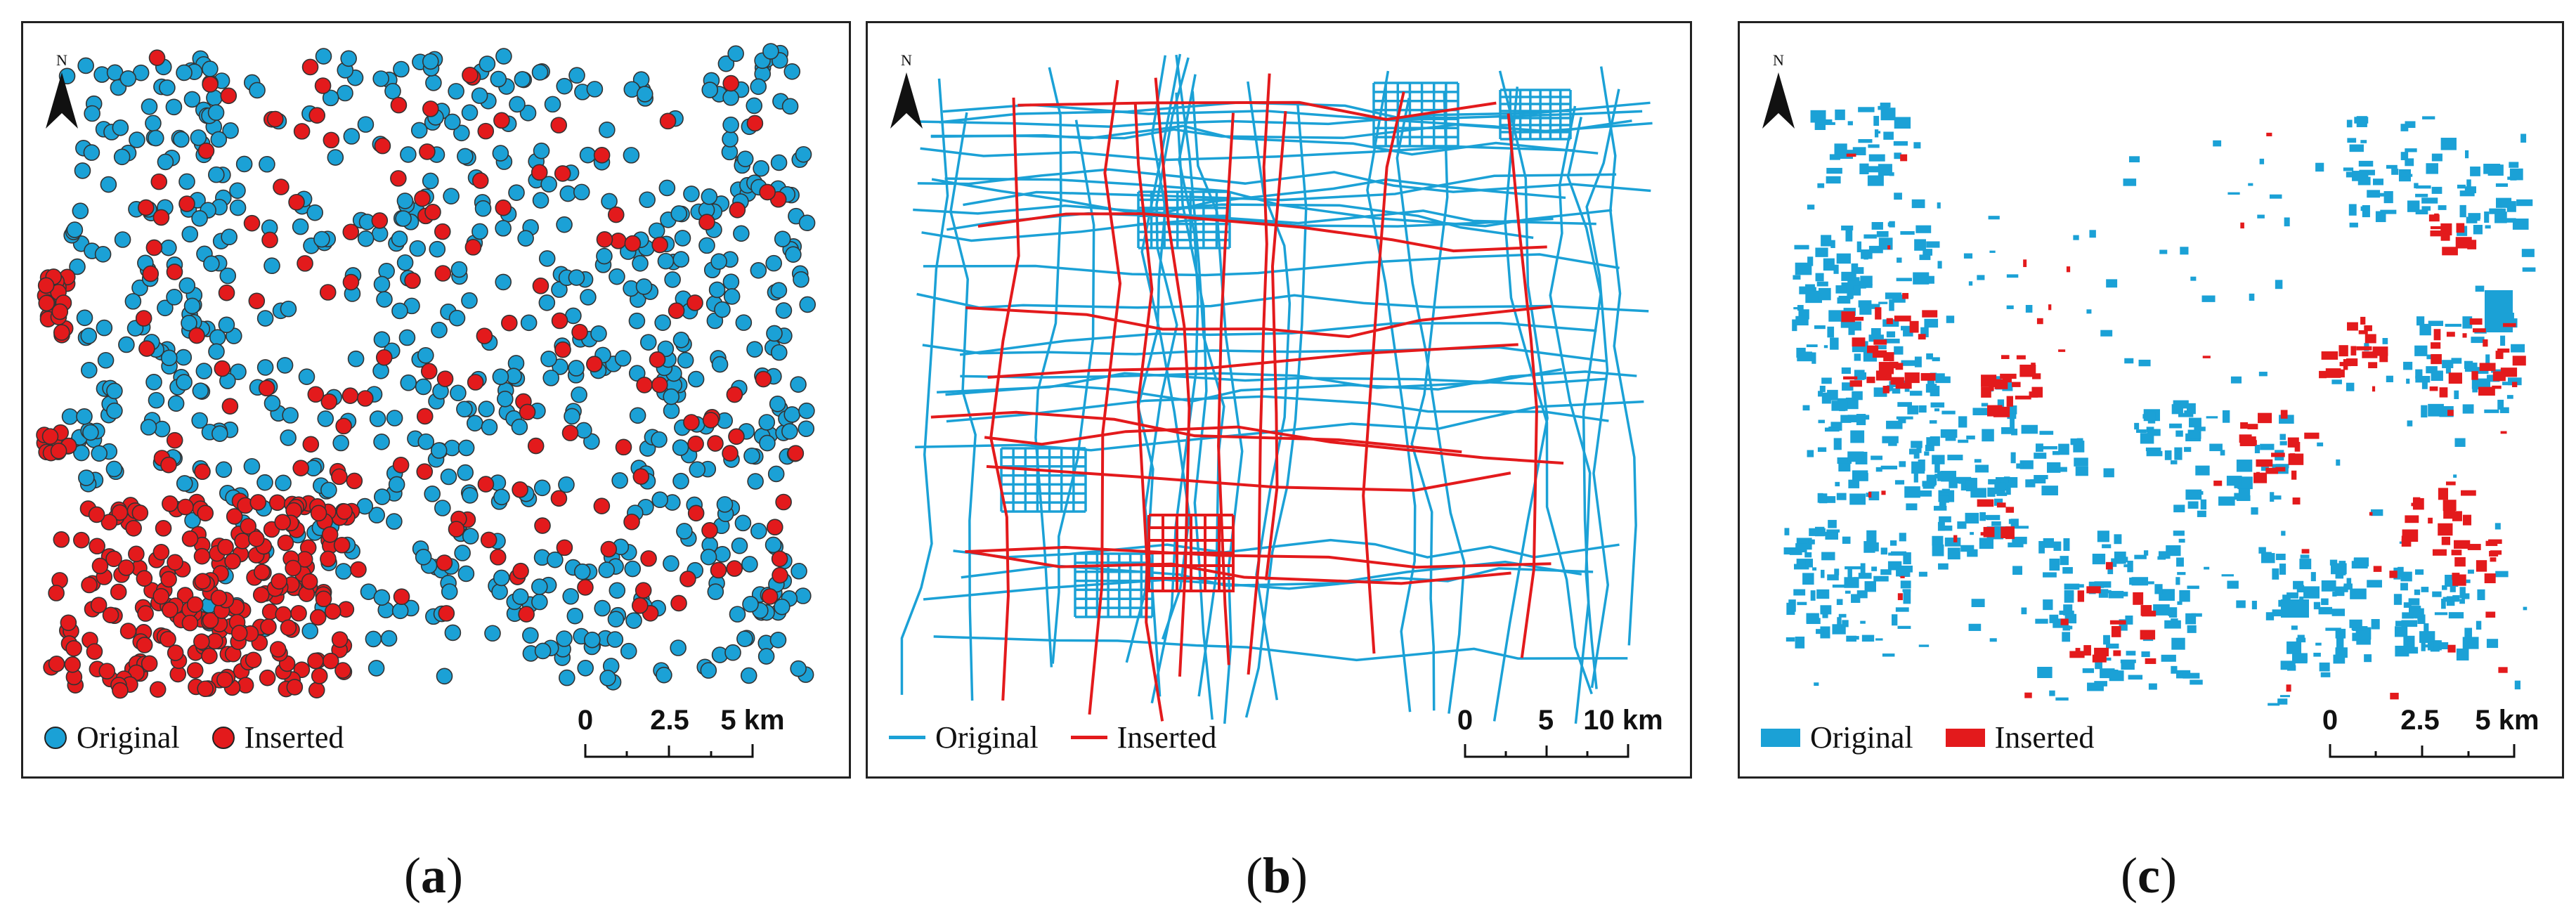 This screenshot has width=2576, height=924. What do you see at coordinates (61, 100) in the screenshot?
I see `north-arrow: N` at bounding box center [61, 100].